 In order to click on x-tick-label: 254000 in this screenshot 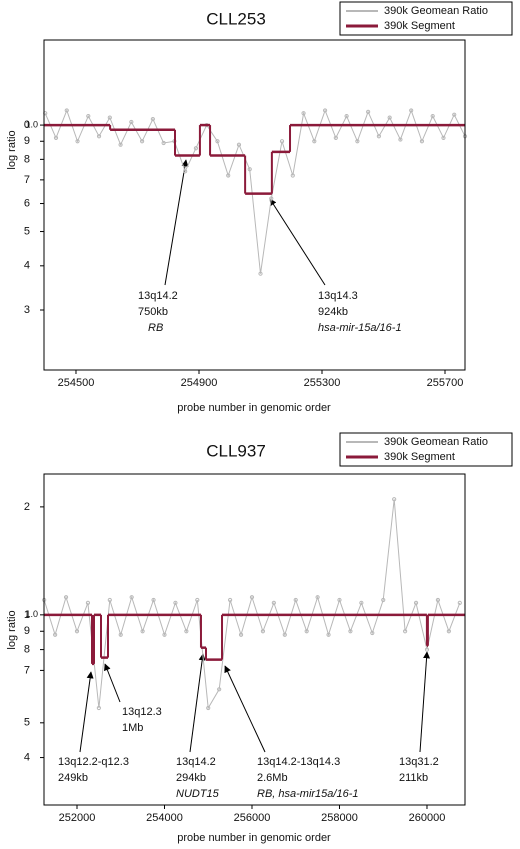, I will do `click(164, 818)`.